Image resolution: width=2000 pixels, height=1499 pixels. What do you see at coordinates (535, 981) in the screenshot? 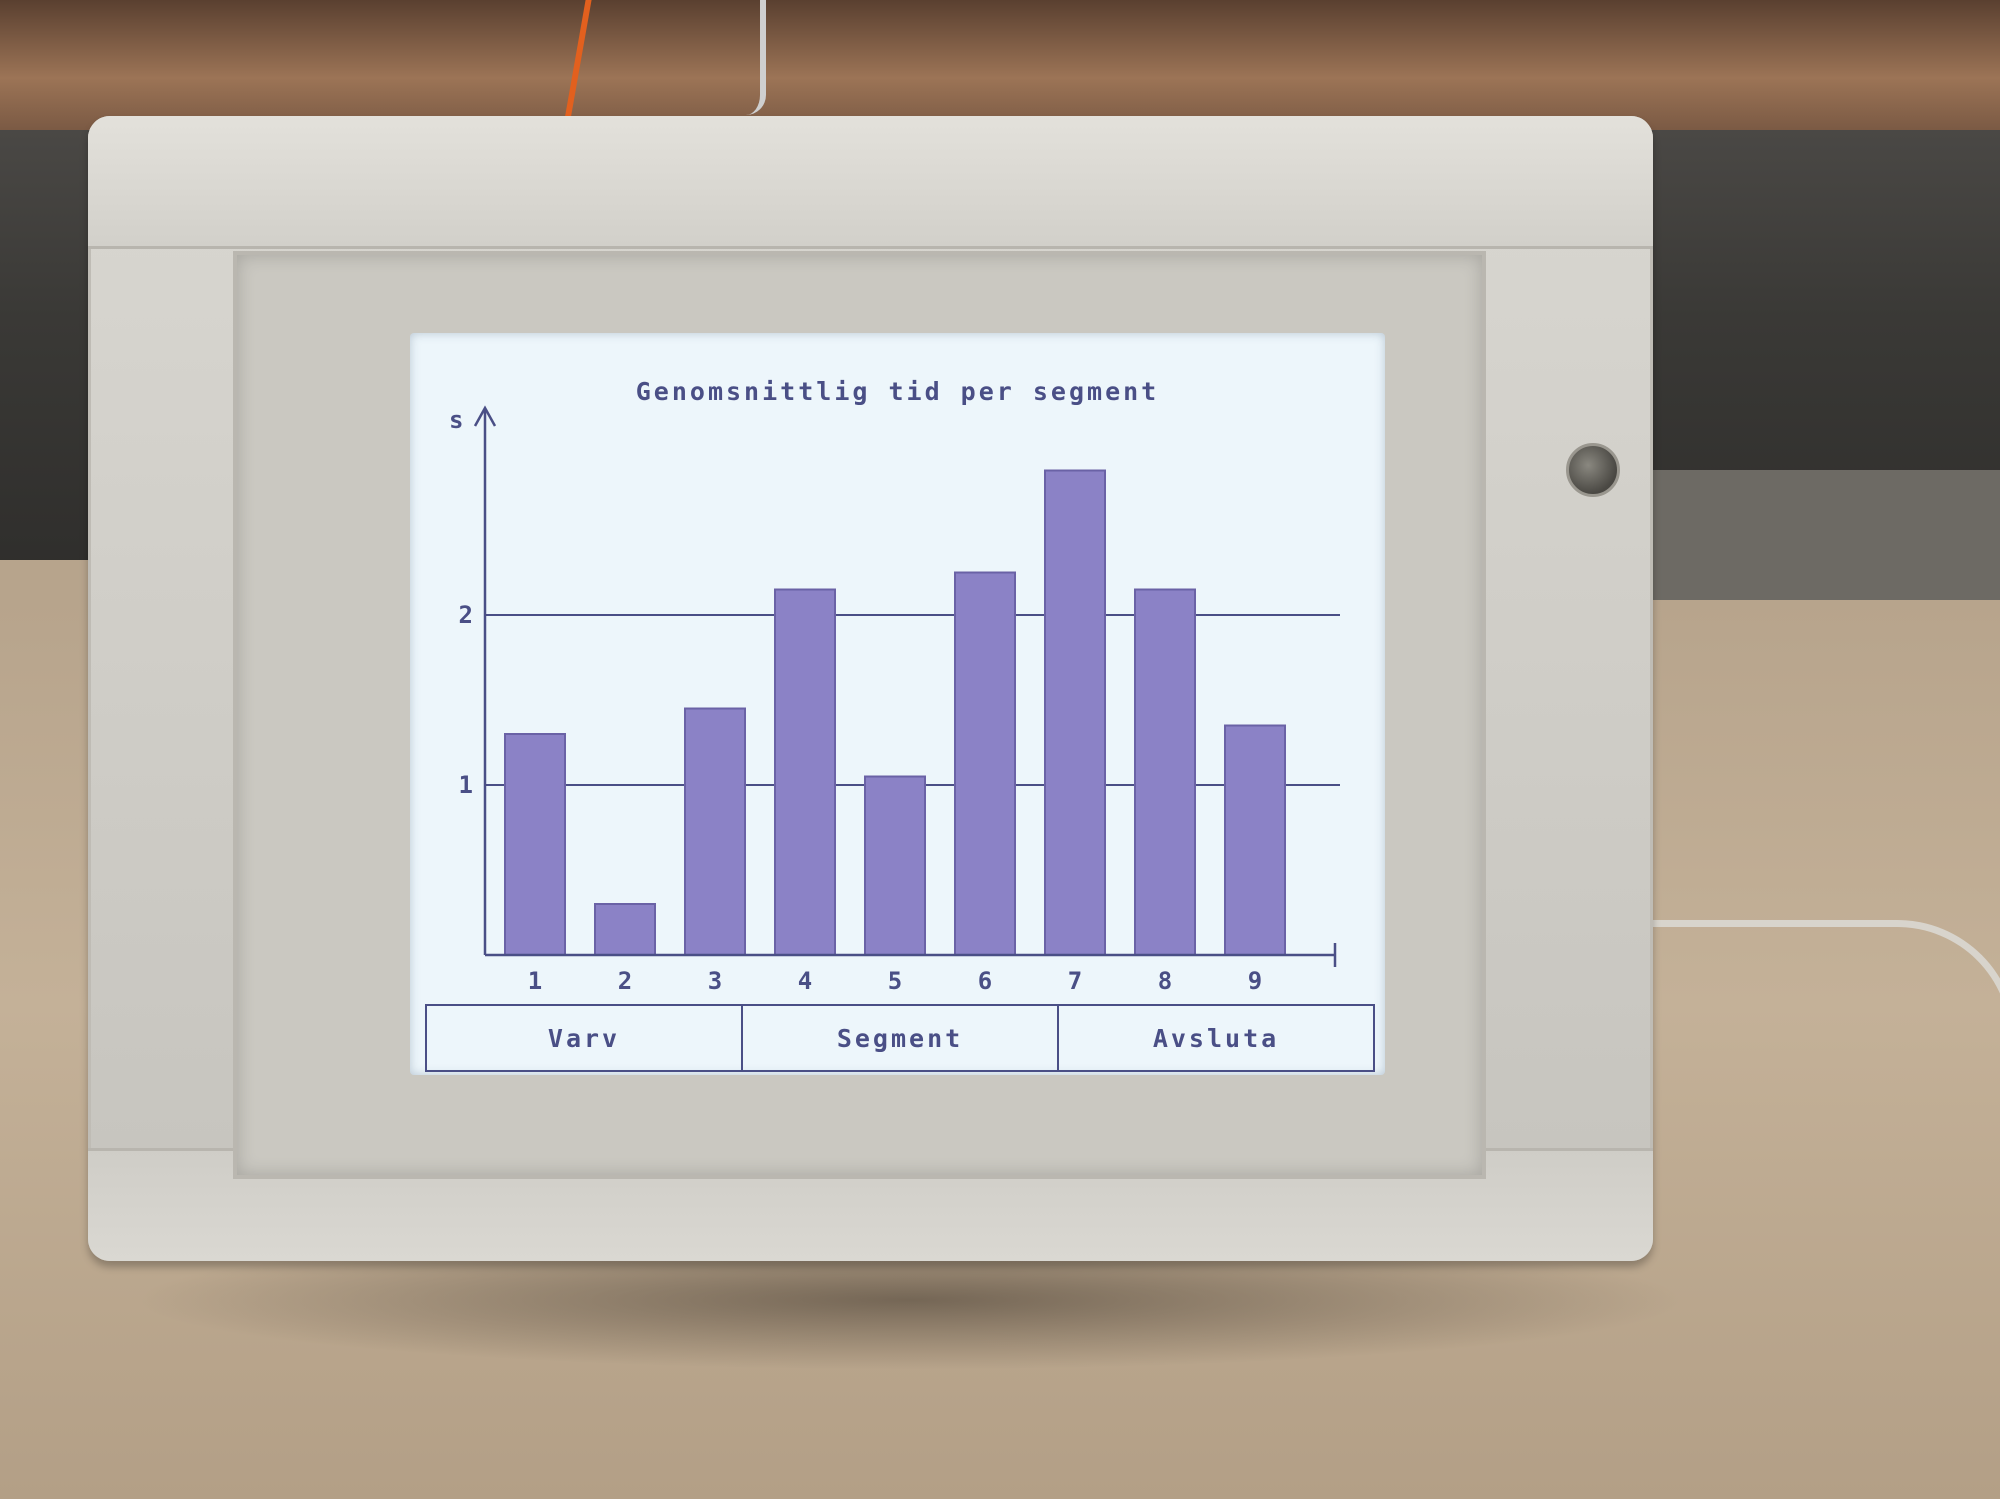
I see `x-tick-label: 1` at bounding box center [535, 981].